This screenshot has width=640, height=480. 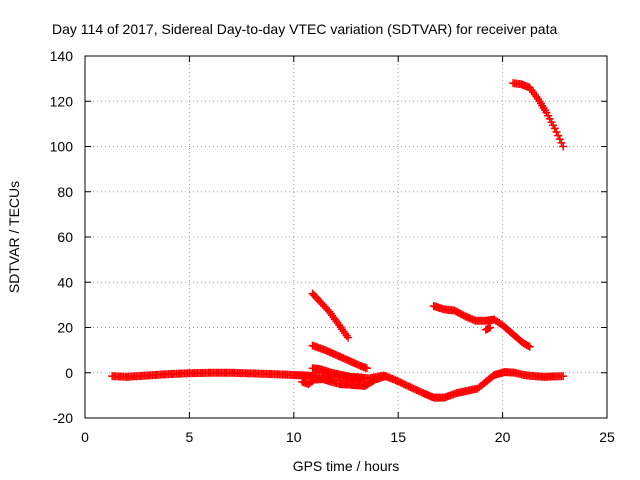 What do you see at coordinates (190, 437) in the screenshot?
I see `x-tick-label: 5` at bounding box center [190, 437].